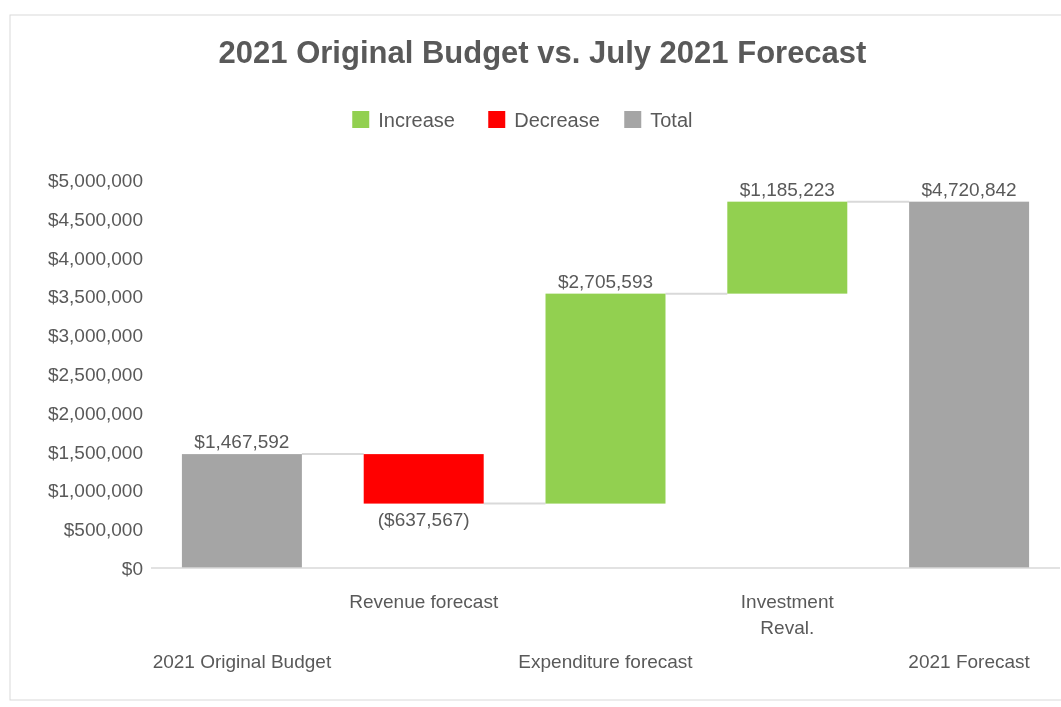 This screenshot has height=707, width=1061. Describe the element at coordinates (95, 491) in the screenshot. I see `y-tick-label: $1,000,000` at that location.